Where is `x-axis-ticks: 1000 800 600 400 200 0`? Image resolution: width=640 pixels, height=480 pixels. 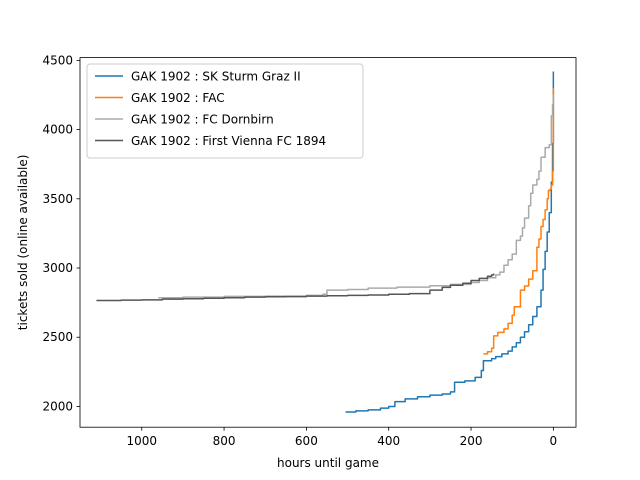 x-axis-ticks: 1000 800 600 400 200 0 is located at coordinates (341, 437).